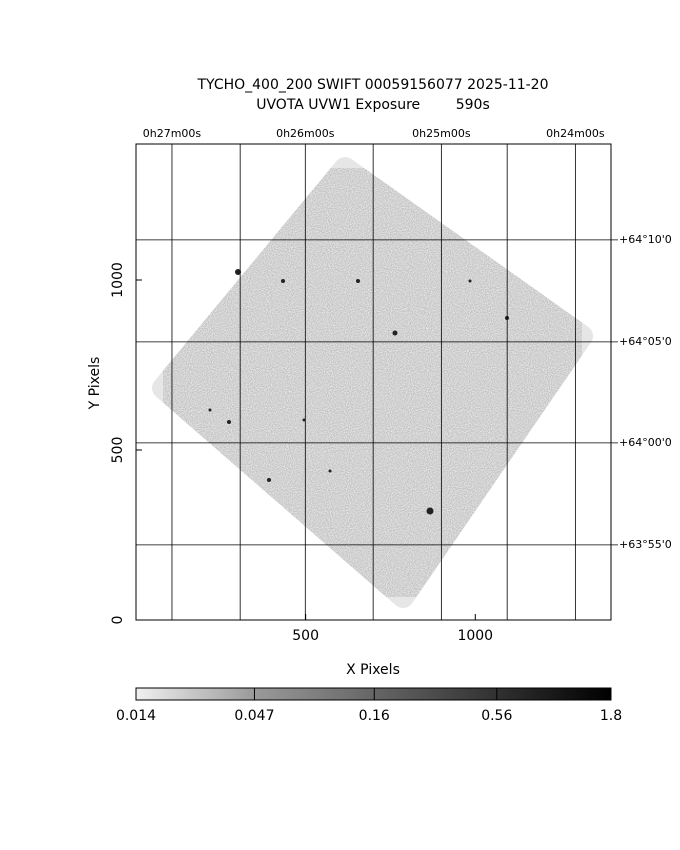 Image resolution: width=680 pixels, height=850 pixels. What do you see at coordinates (611, 716) in the screenshot?
I see `colorbar-tick-label: 1.8` at bounding box center [611, 716].